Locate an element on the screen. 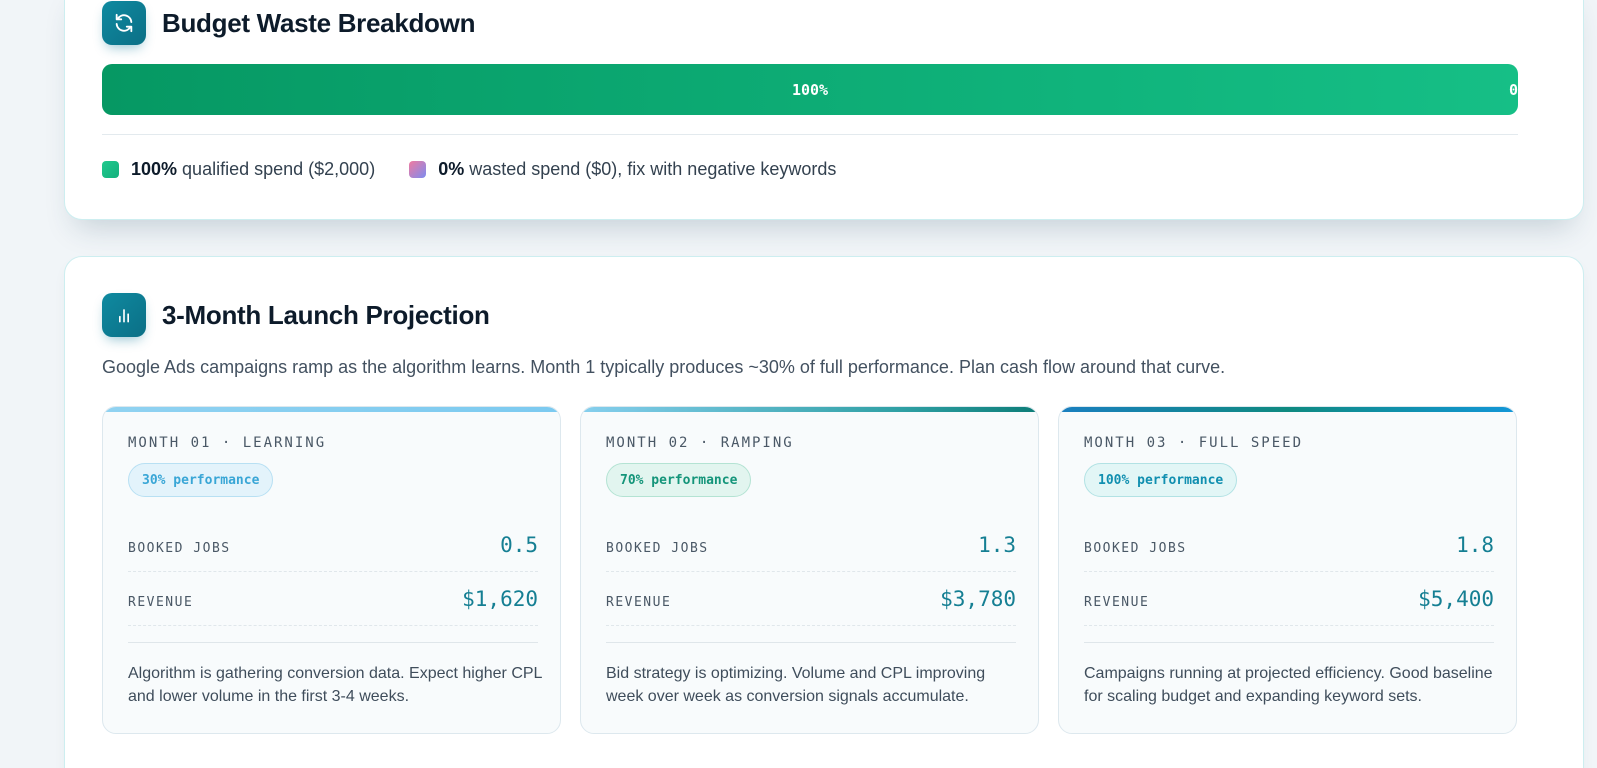 This screenshot has width=1597, height=768. waste-progress-bar: 100% 0 is located at coordinates (810, 89).